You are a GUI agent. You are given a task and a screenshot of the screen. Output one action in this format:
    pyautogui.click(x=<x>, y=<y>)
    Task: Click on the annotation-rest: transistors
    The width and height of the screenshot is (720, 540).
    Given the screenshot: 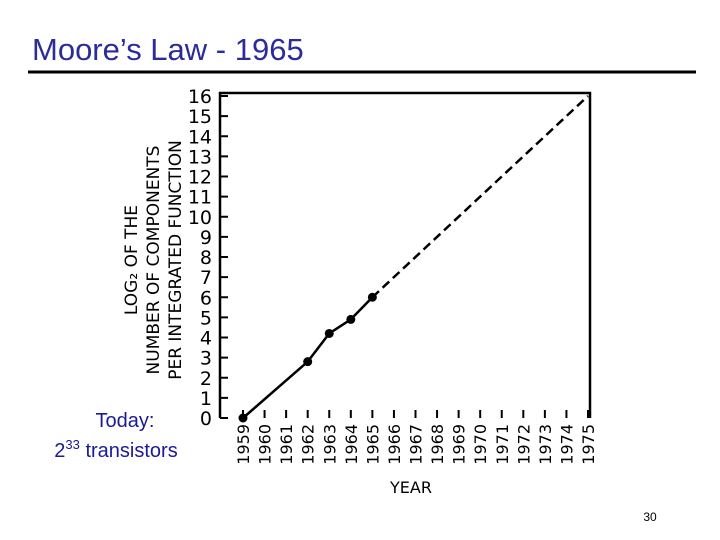 What is the action you would take?
    pyautogui.click(x=129, y=451)
    